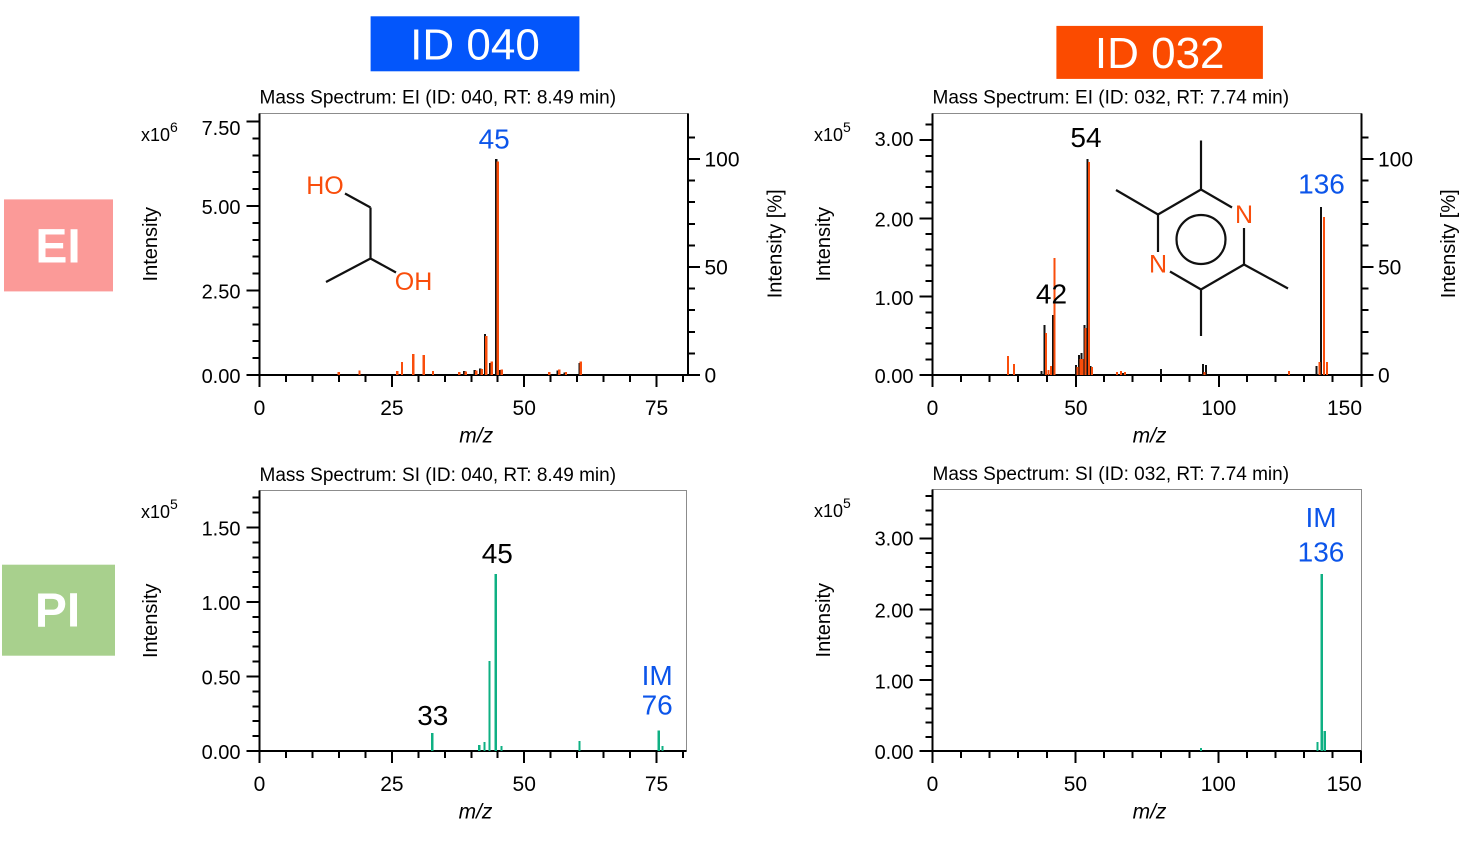 Image resolution: width=1462 pixels, height=843 pixels. I want to click on svg-text: 76, so click(657, 705).